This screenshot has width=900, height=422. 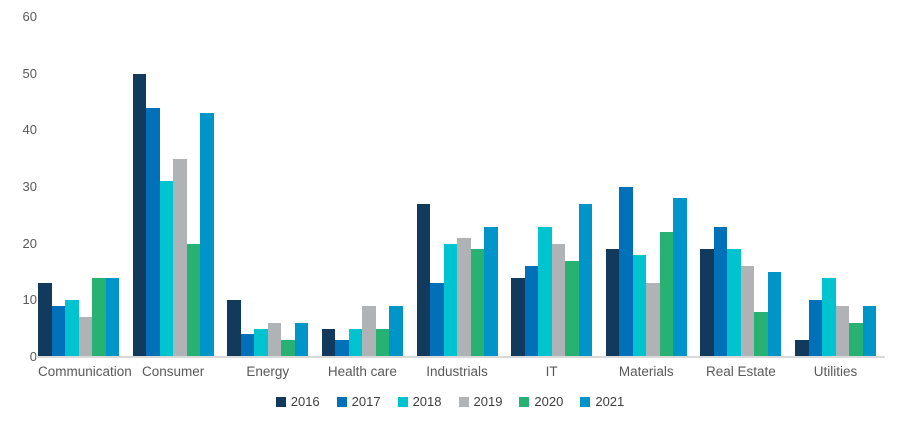 I want to click on bar-2021-it, so click(x=585, y=280).